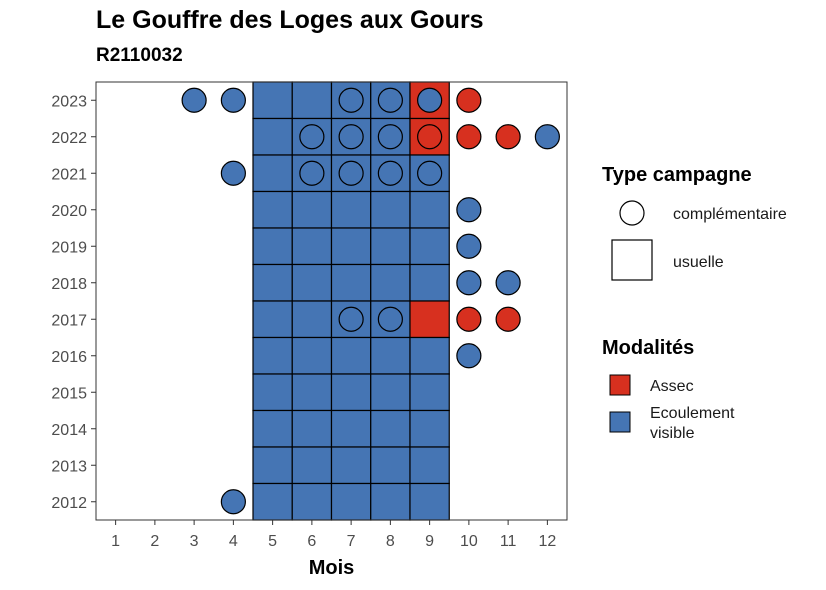 This screenshot has width=826, height=590. What do you see at coordinates (429, 541) in the screenshot?
I see `x-tick-label-9: 9` at bounding box center [429, 541].